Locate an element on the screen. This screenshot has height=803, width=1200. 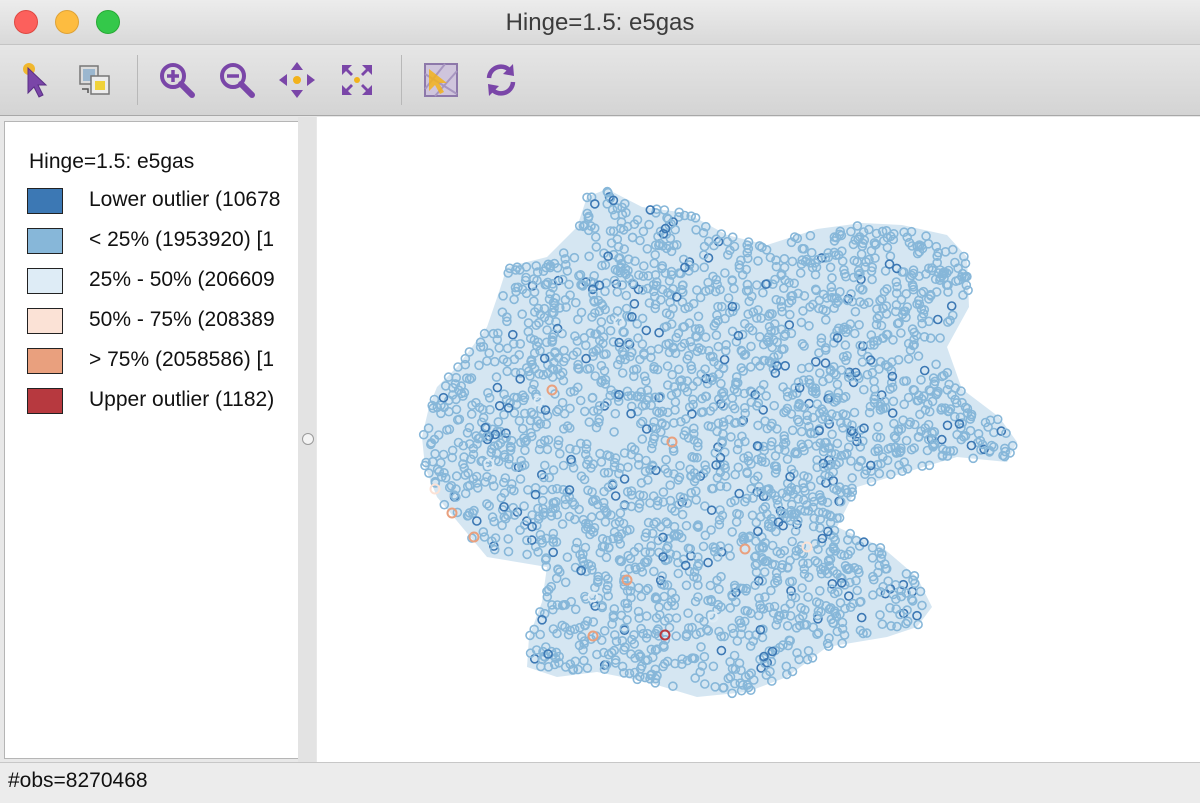
legend-label: Upper outlier (1182) is located at coordinates (182, 399).